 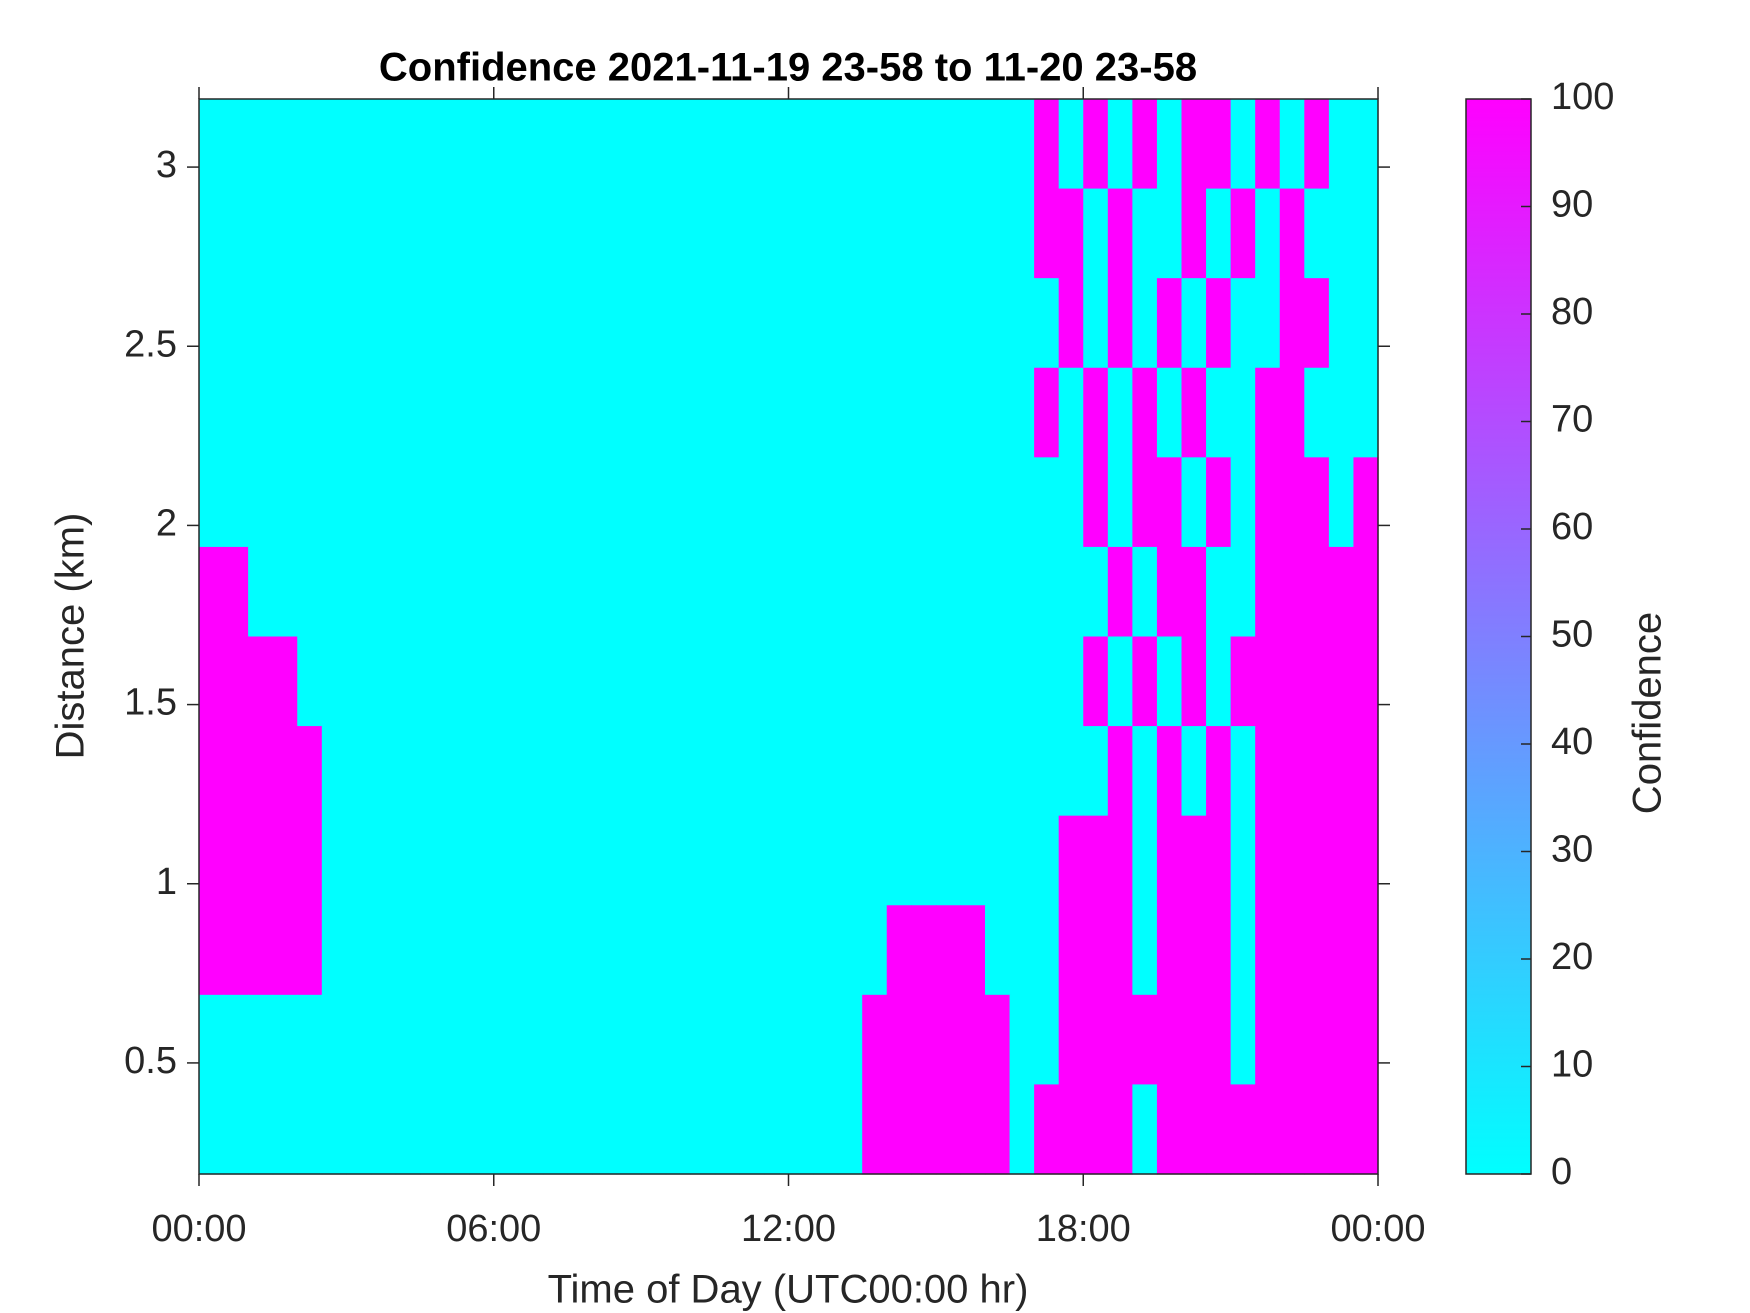 What do you see at coordinates (1572, 205) in the screenshot?
I see `colorbar-tick-label: 90` at bounding box center [1572, 205].